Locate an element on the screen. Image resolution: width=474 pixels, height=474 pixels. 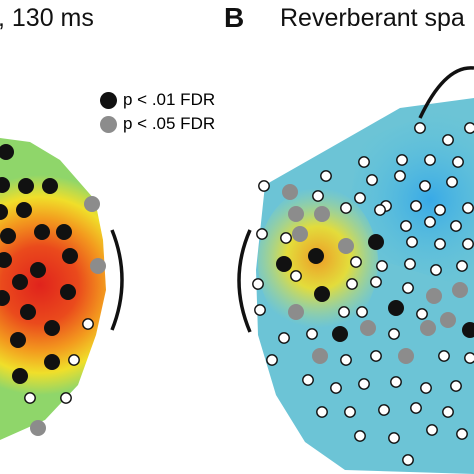
panel-a-ear-arc is located at coordinates (117, 280).